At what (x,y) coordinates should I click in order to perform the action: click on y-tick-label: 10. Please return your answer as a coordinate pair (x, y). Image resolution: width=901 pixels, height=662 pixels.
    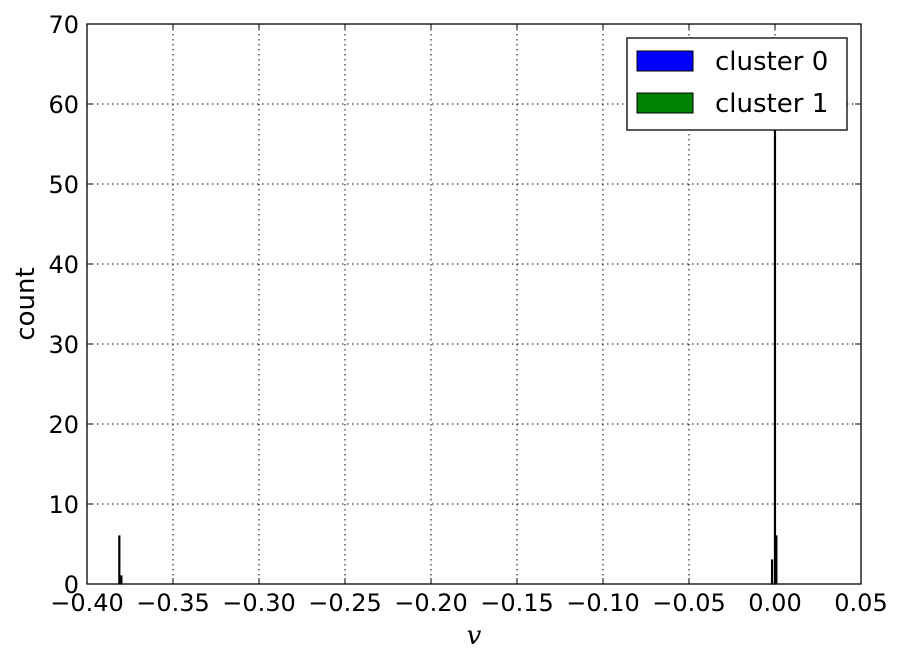
    Looking at the image, I should click on (63, 505).